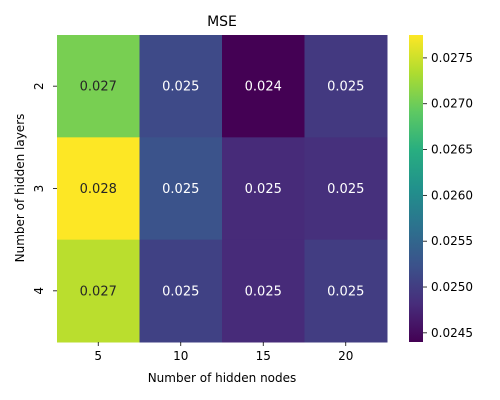 The height and width of the screenshot is (400, 500). What do you see at coordinates (263, 356) in the screenshot?
I see `x-tick-label: 15` at bounding box center [263, 356].